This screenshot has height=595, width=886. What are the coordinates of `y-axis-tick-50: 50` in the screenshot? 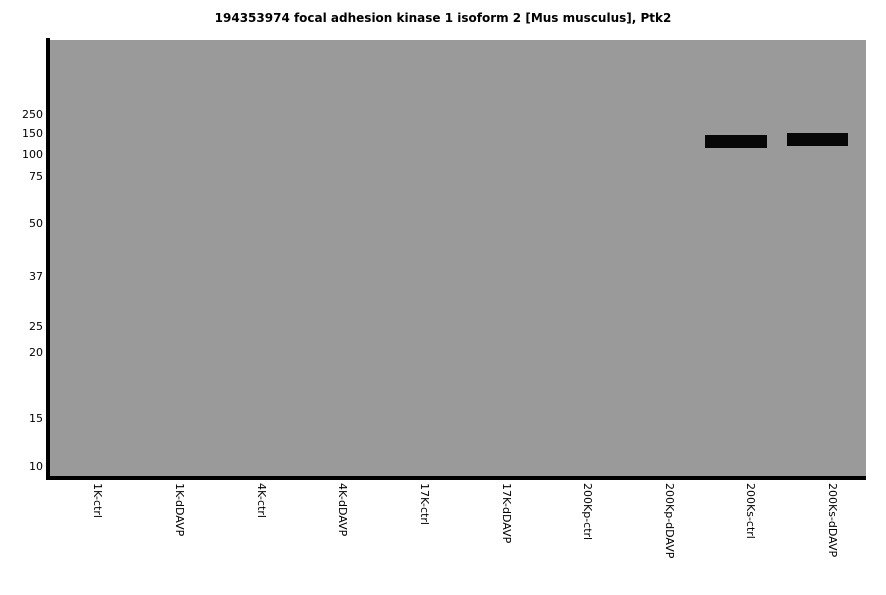 It's located at (36, 223).